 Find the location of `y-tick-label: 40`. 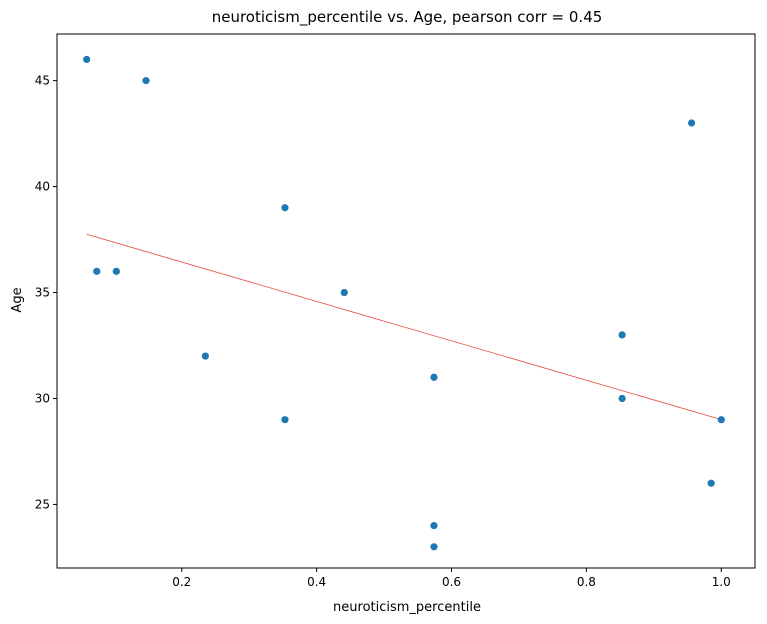

y-tick-label: 40 is located at coordinates (42, 187).